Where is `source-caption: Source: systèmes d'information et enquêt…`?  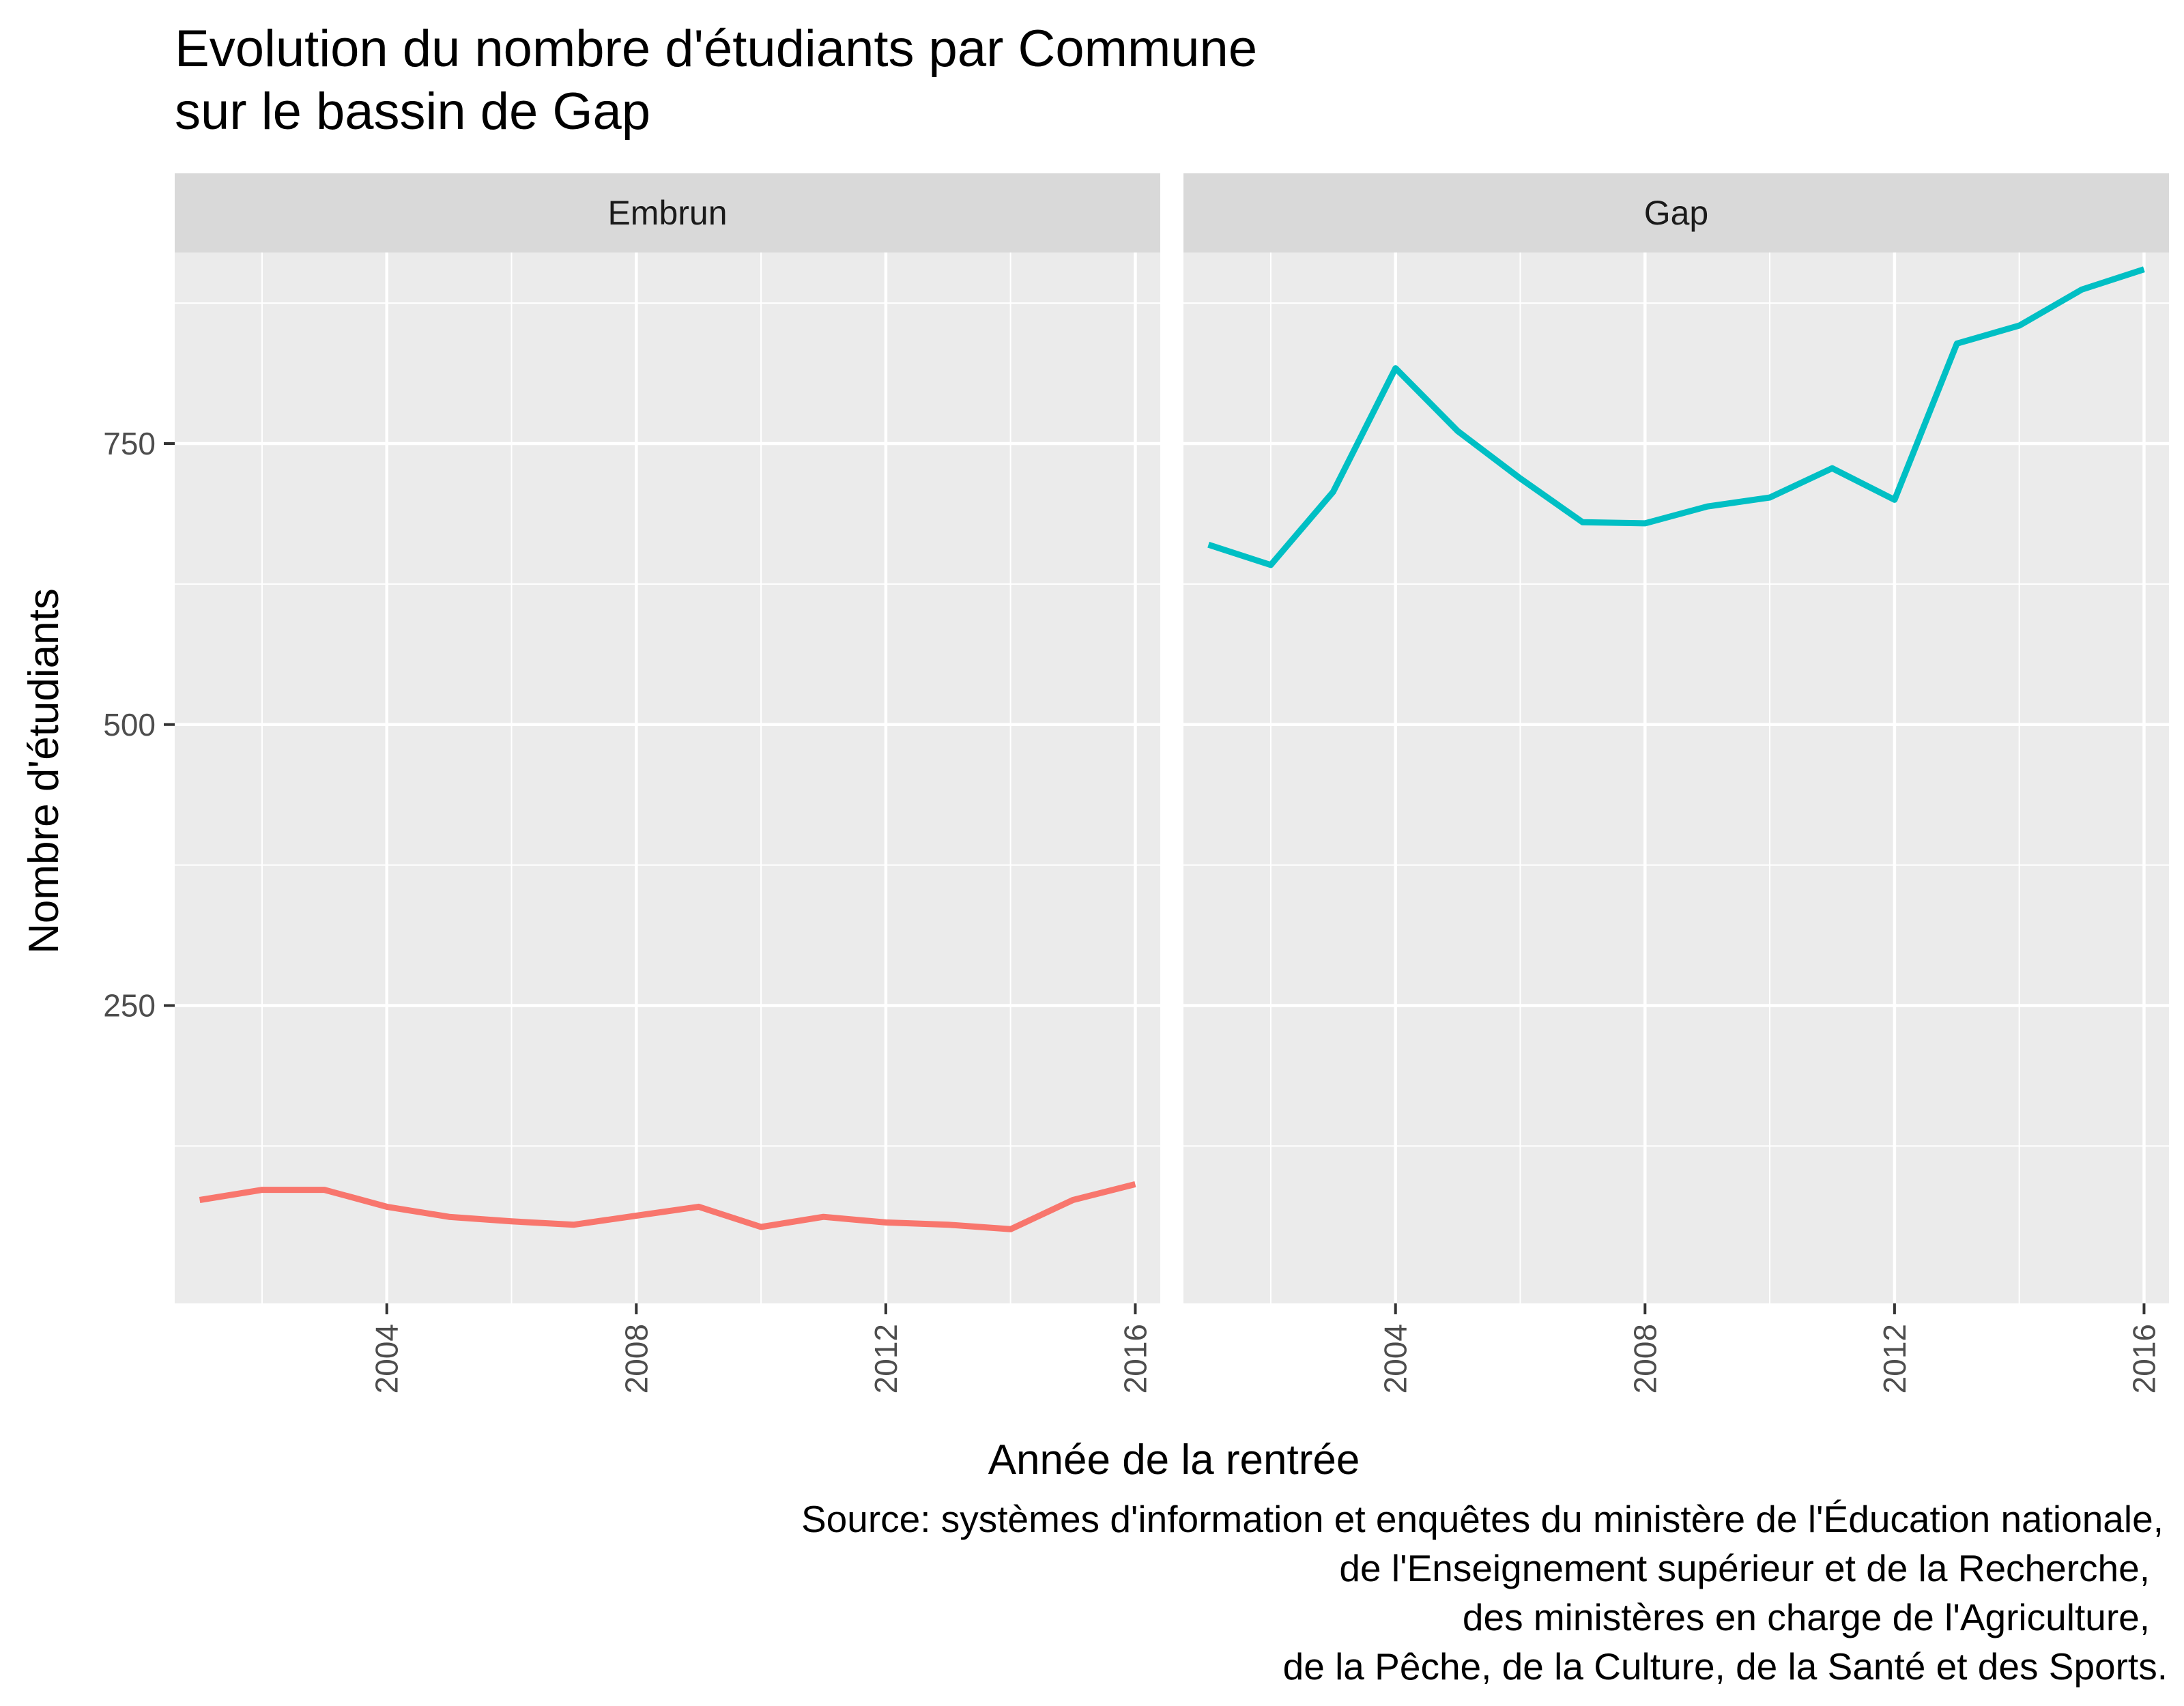 source-caption: Source: systèmes d'information et enquêt… is located at coordinates (1484, 1593).